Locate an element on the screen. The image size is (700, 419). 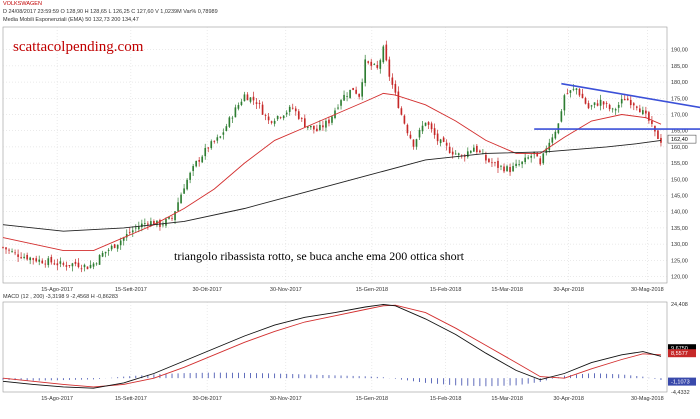
x-tick-label: 30-Ott-2017 is located at coordinates (206, 290).